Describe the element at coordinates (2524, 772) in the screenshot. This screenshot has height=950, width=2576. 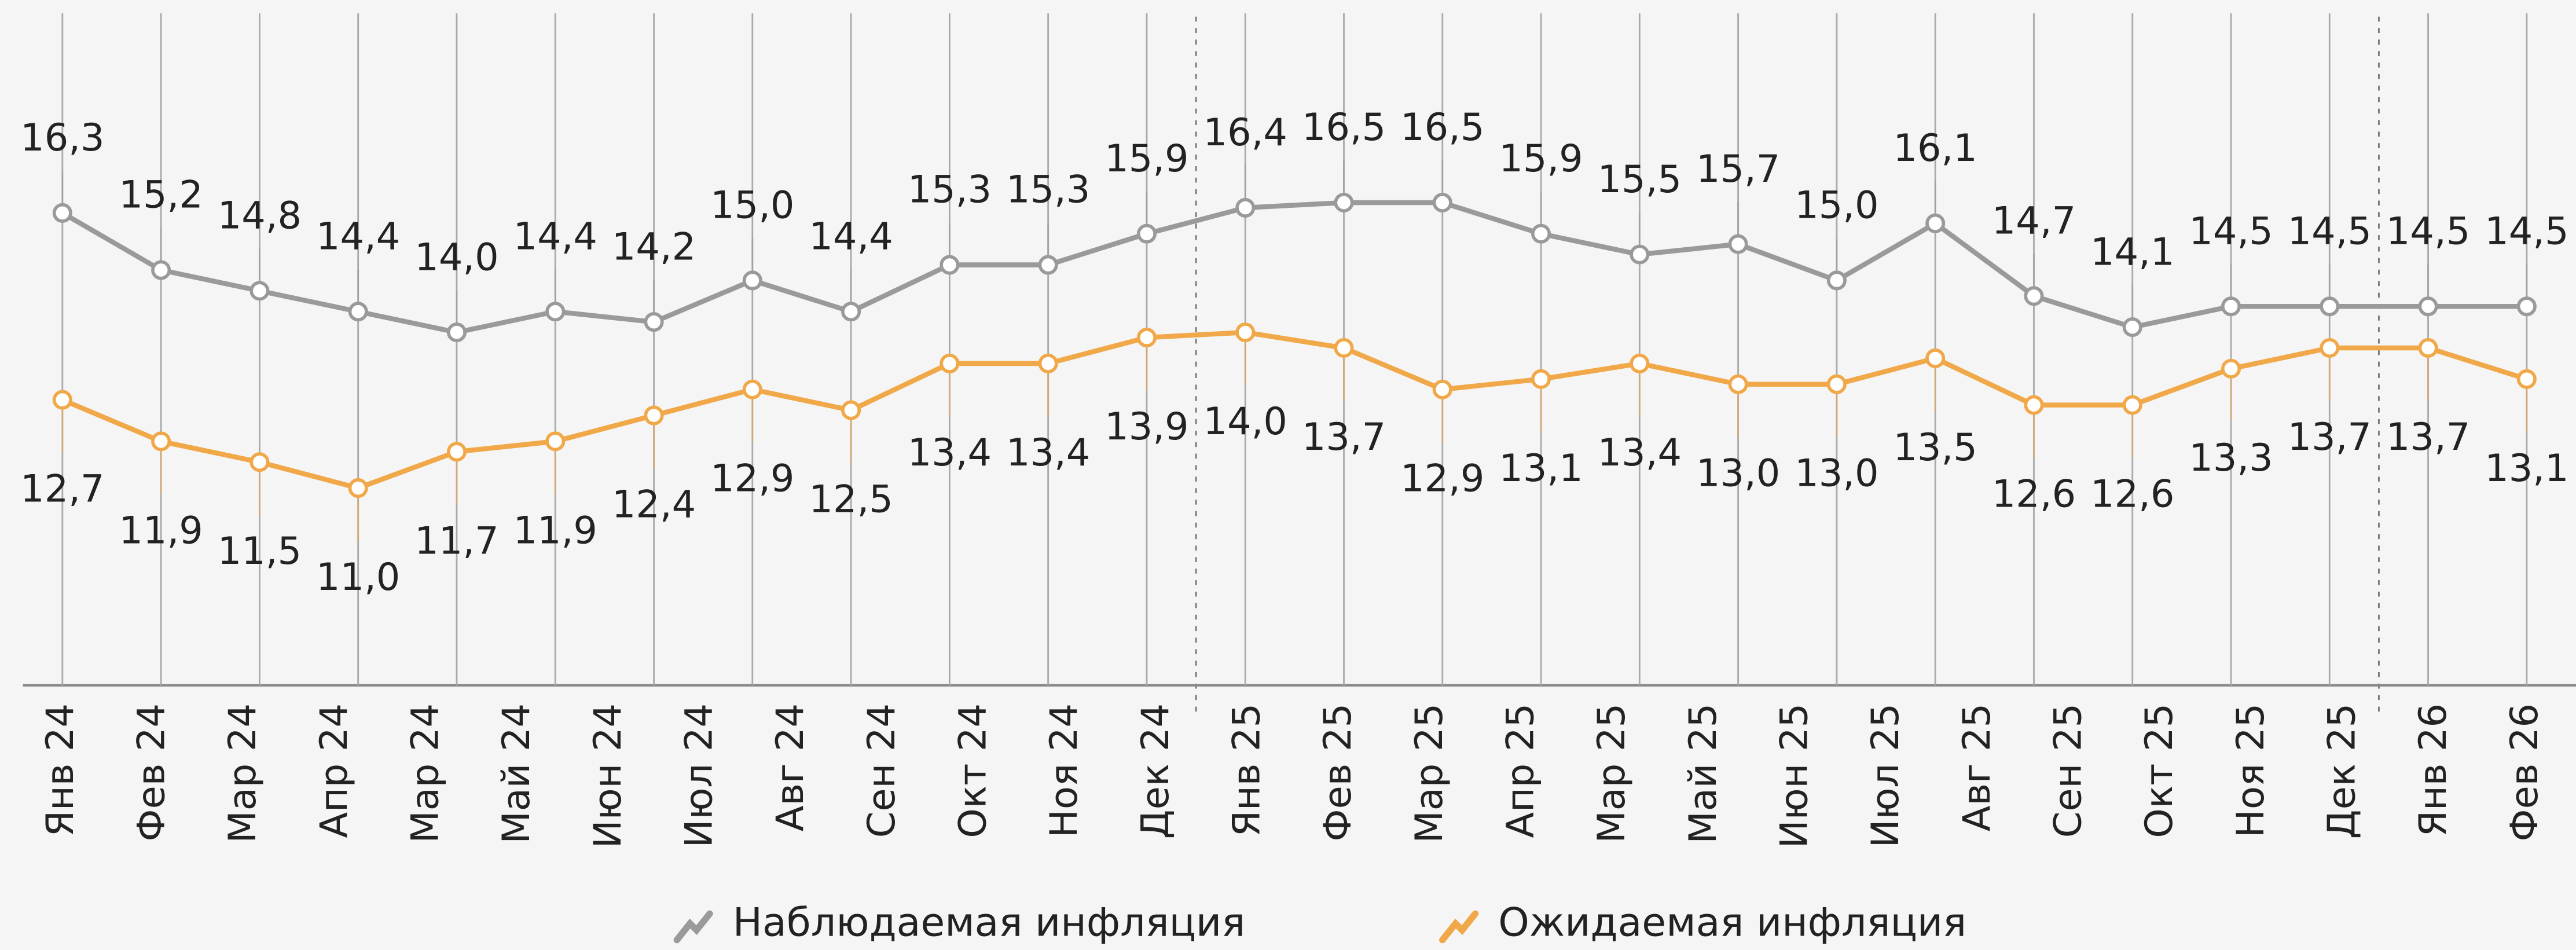
I see `x-tick-label: Фев 26` at that location.